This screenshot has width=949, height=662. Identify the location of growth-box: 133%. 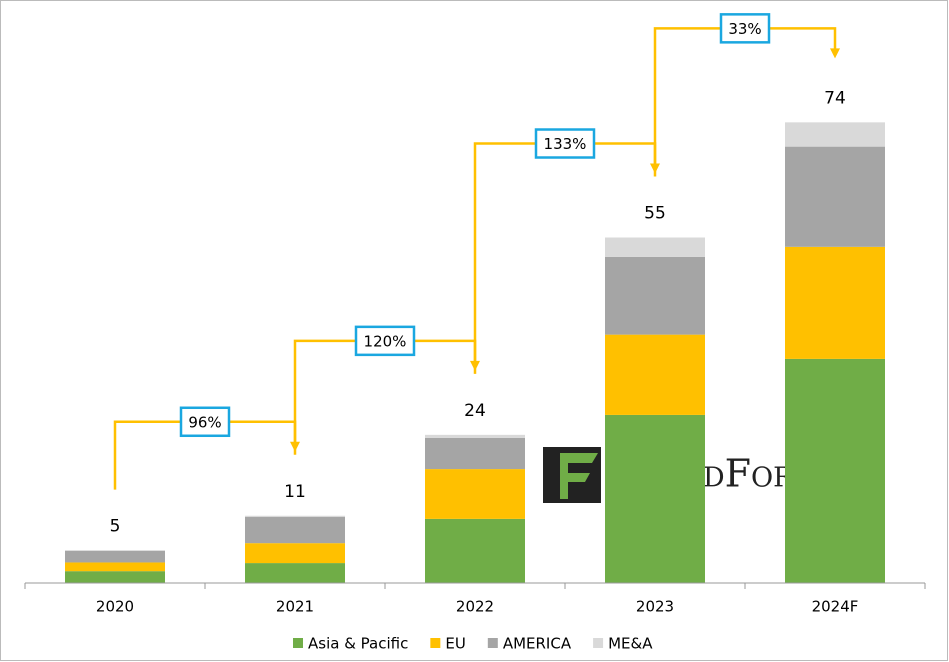
(565, 143).